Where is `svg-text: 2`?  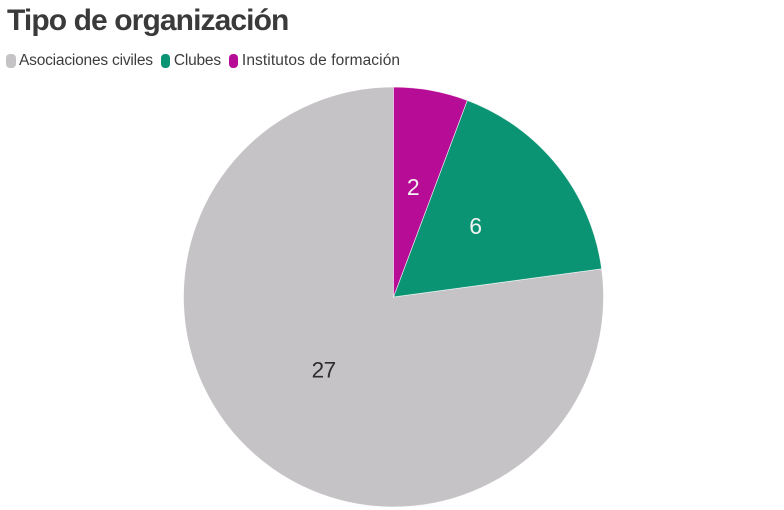 svg-text: 2 is located at coordinates (413, 187).